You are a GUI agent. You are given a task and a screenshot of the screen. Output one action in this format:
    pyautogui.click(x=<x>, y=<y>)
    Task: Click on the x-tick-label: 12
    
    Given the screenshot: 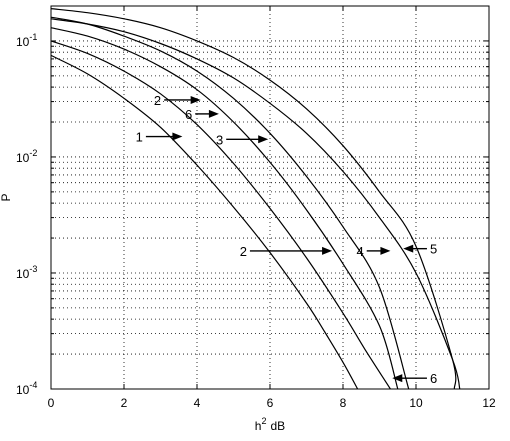 What is the action you would take?
    pyautogui.click(x=489, y=403)
    